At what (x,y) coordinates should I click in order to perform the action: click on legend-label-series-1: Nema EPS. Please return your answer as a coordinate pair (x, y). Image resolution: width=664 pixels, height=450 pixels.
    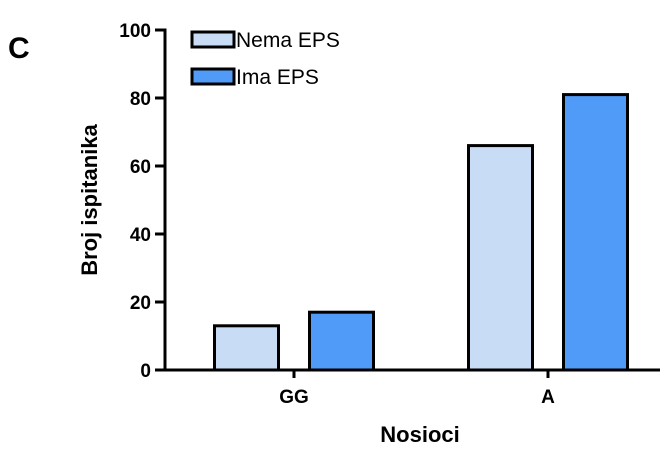
    Looking at the image, I should click on (288, 40).